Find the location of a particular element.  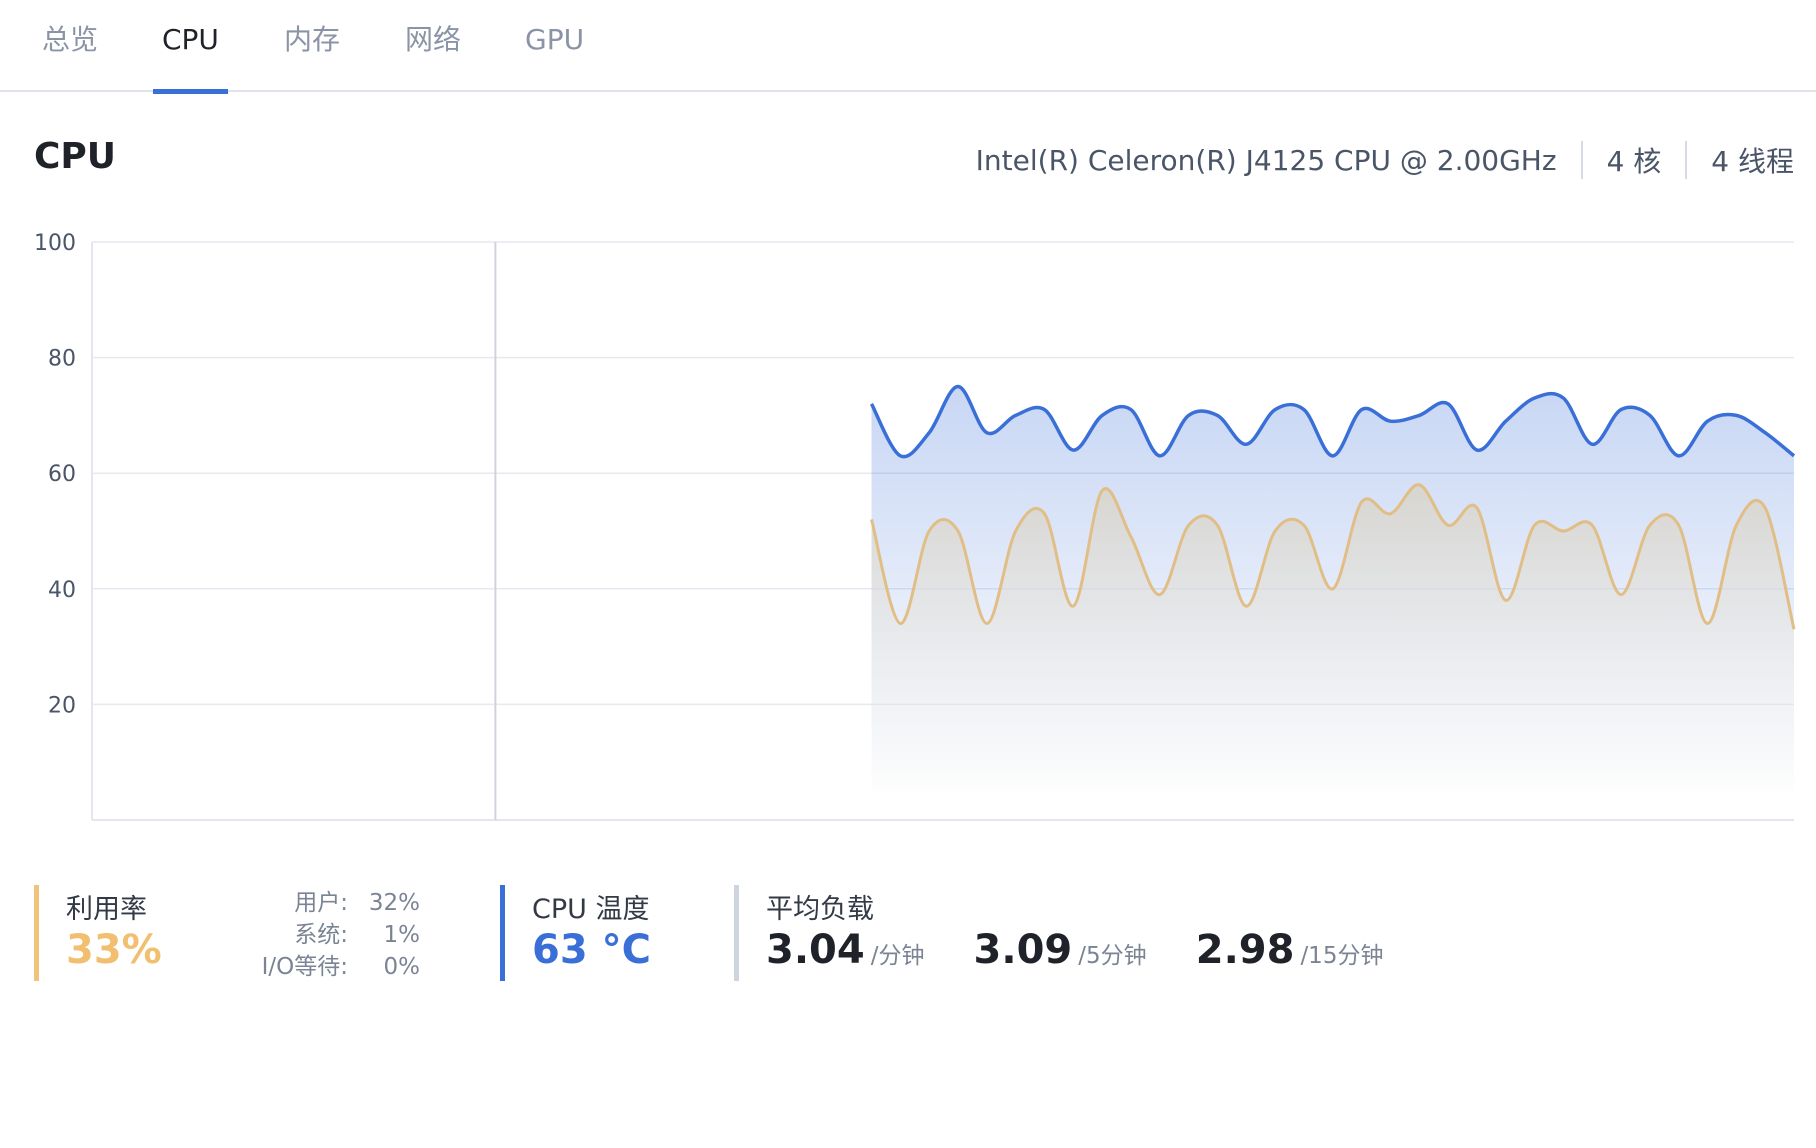

cpu-cores: 4 核 is located at coordinates (1634, 161).